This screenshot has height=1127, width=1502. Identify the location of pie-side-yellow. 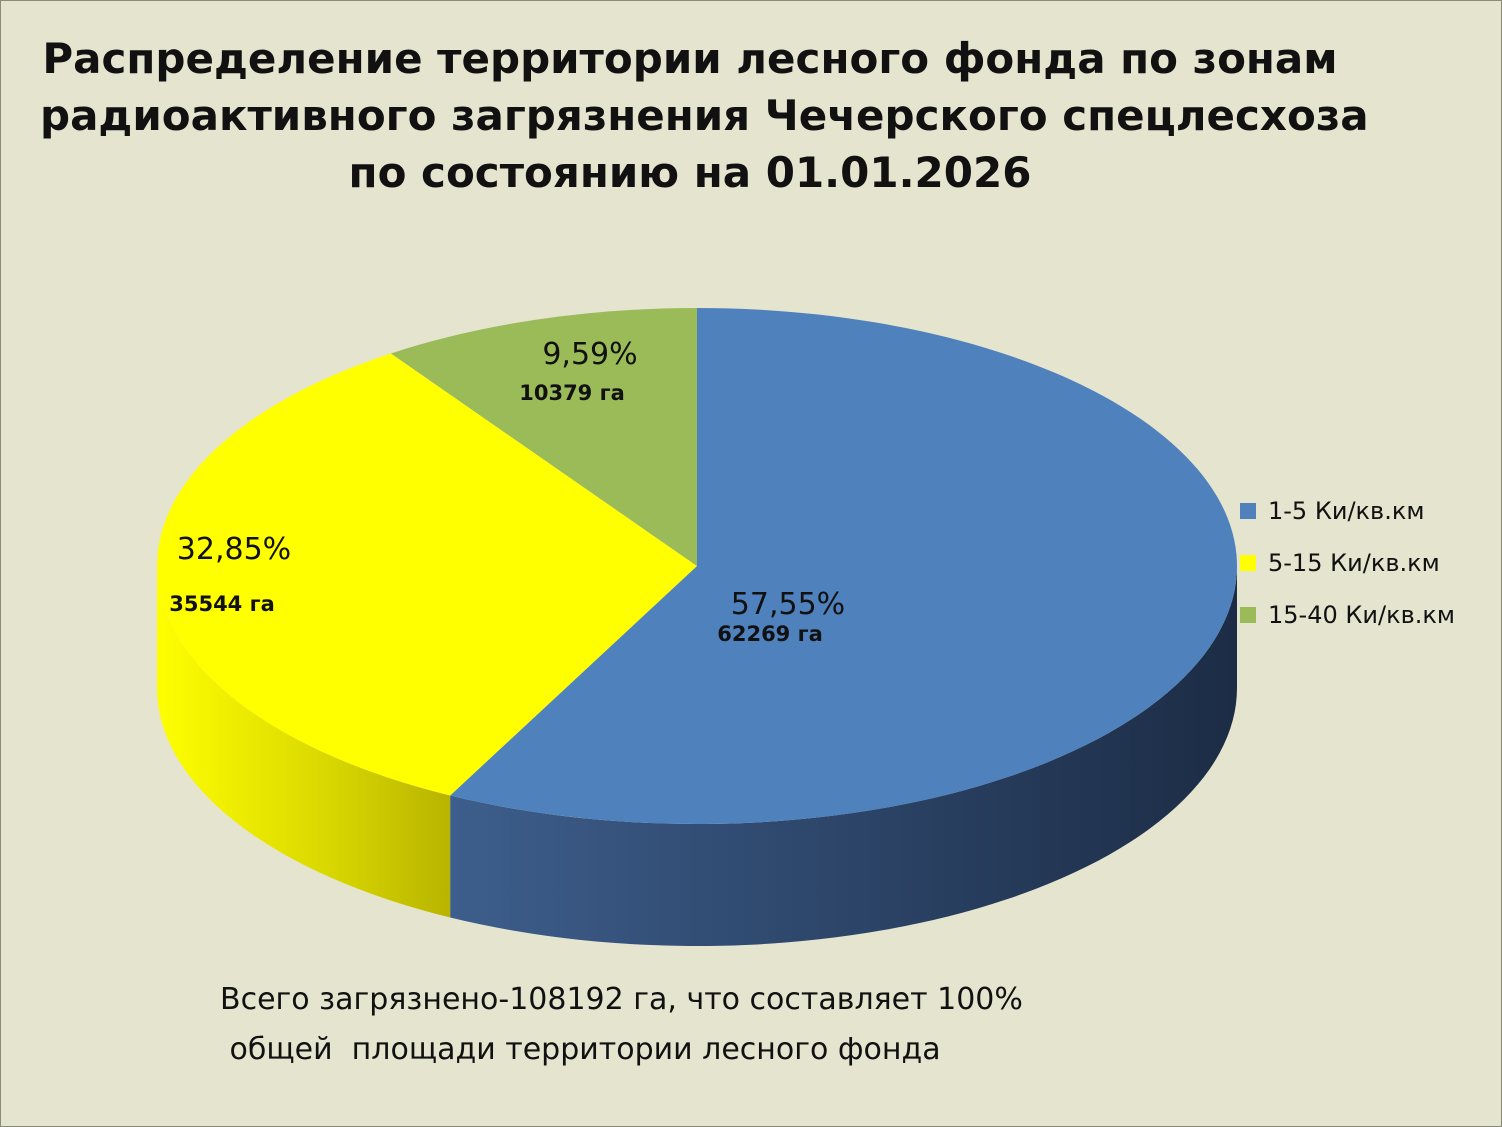
(304, 742).